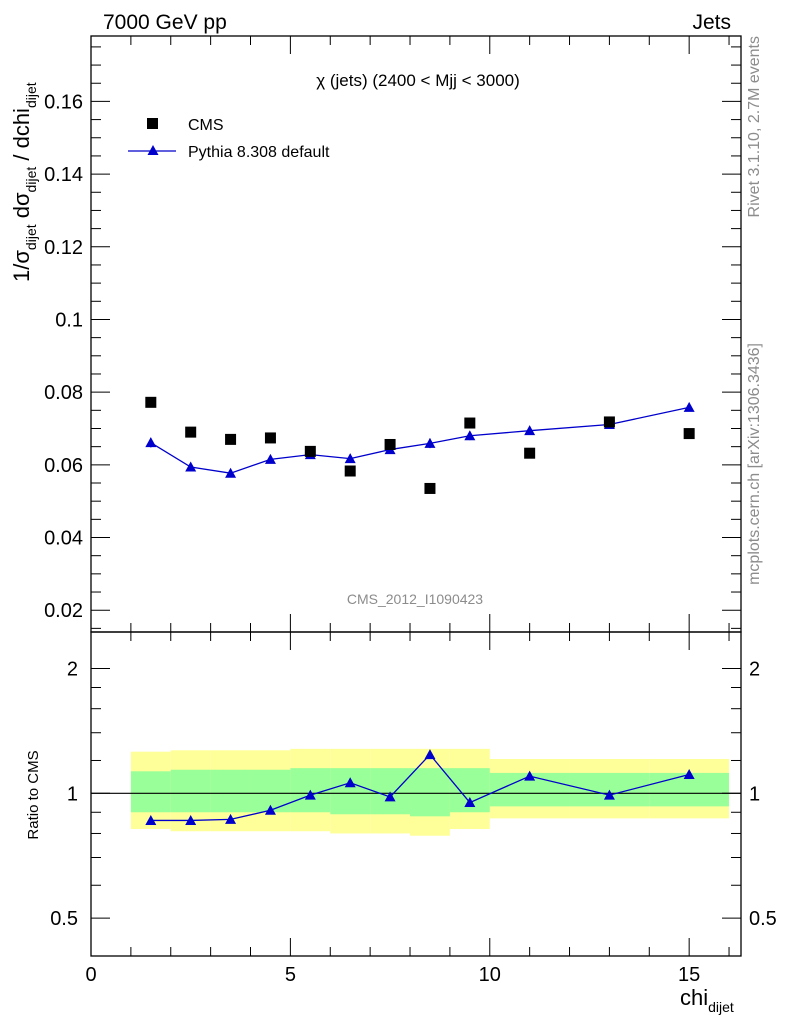  What do you see at coordinates (24, 182) in the screenshot?
I see `main-y-axis-label: 1/σdijet dσdijet / dchidijet` at bounding box center [24, 182].